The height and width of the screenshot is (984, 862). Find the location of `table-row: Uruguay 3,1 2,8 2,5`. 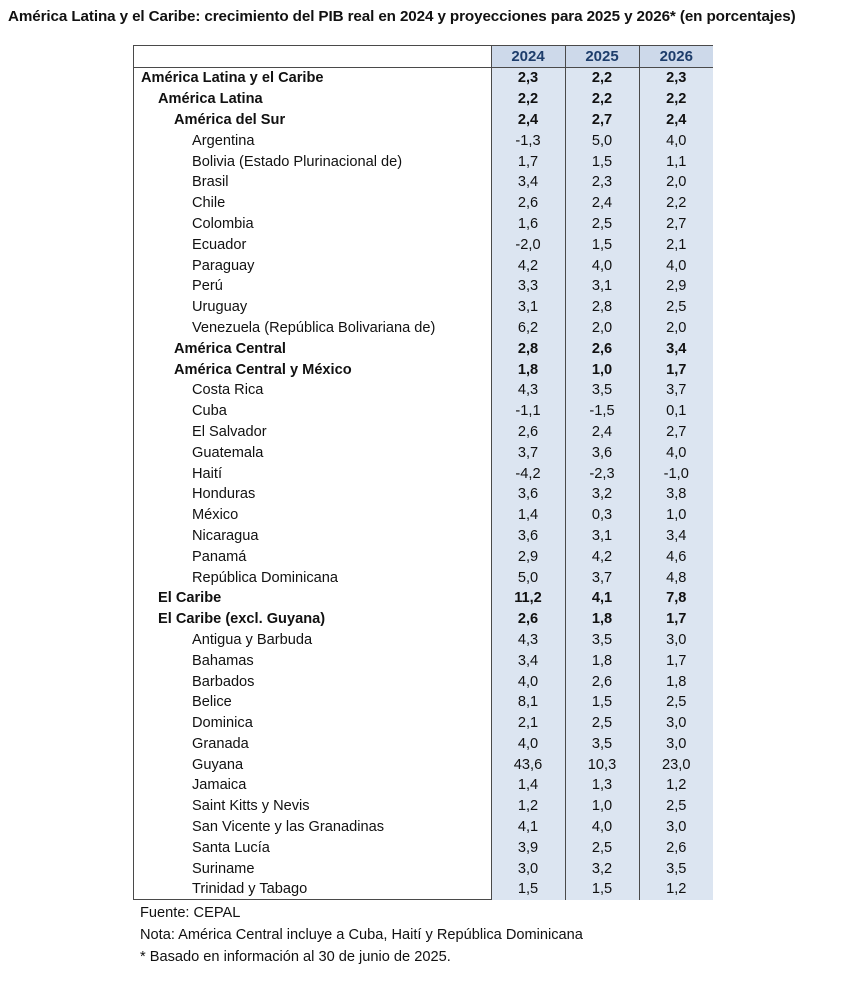

table-row: Uruguay 3,1 2,8 2,5 is located at coordinates (423, 307).